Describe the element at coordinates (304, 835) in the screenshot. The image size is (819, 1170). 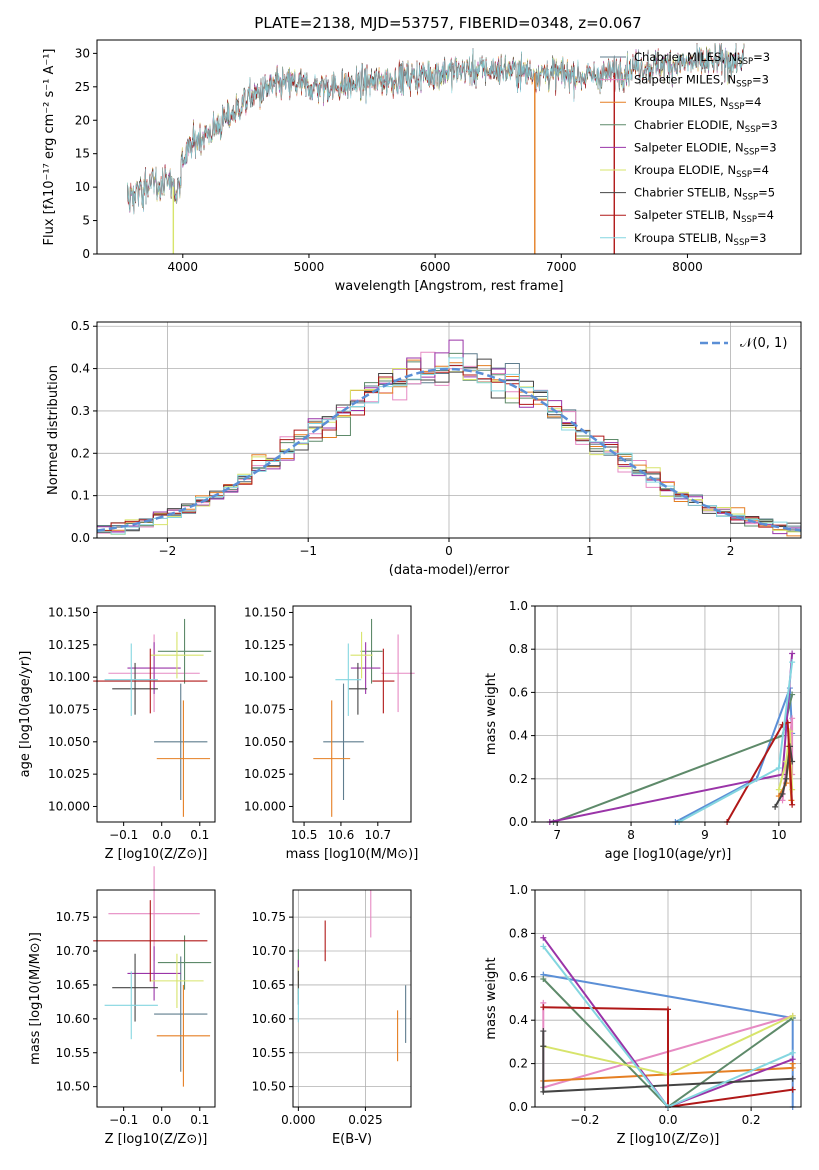
I see `x-tick-label: 10.5` at that location.